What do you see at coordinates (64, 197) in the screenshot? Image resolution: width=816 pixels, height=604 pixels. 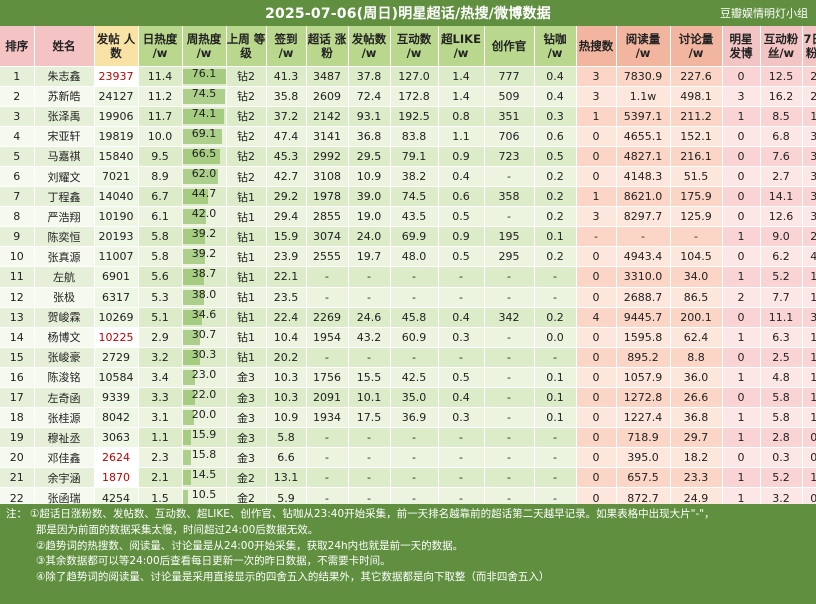 I see `cell-name: 丁程鑫` at bounding box center [64, 197].